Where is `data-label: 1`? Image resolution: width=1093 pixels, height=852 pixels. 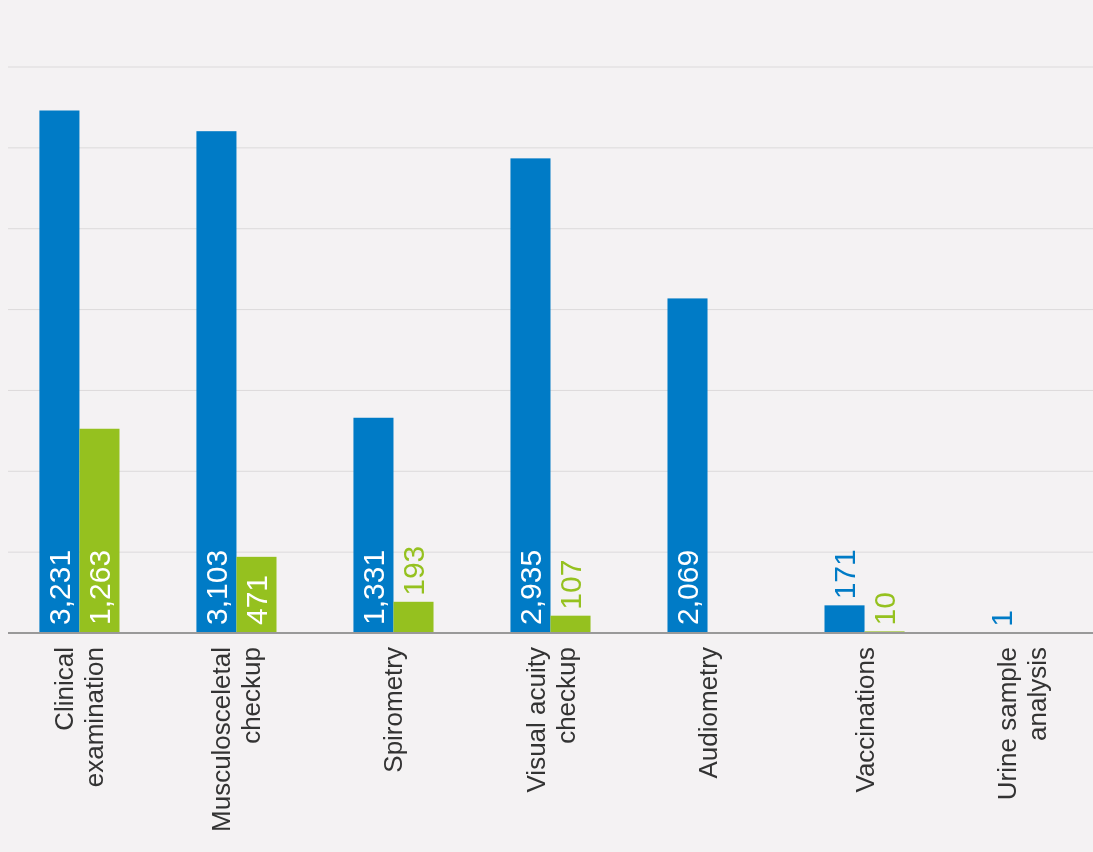 data-label: 1 is located at coordinates (1002, 618).